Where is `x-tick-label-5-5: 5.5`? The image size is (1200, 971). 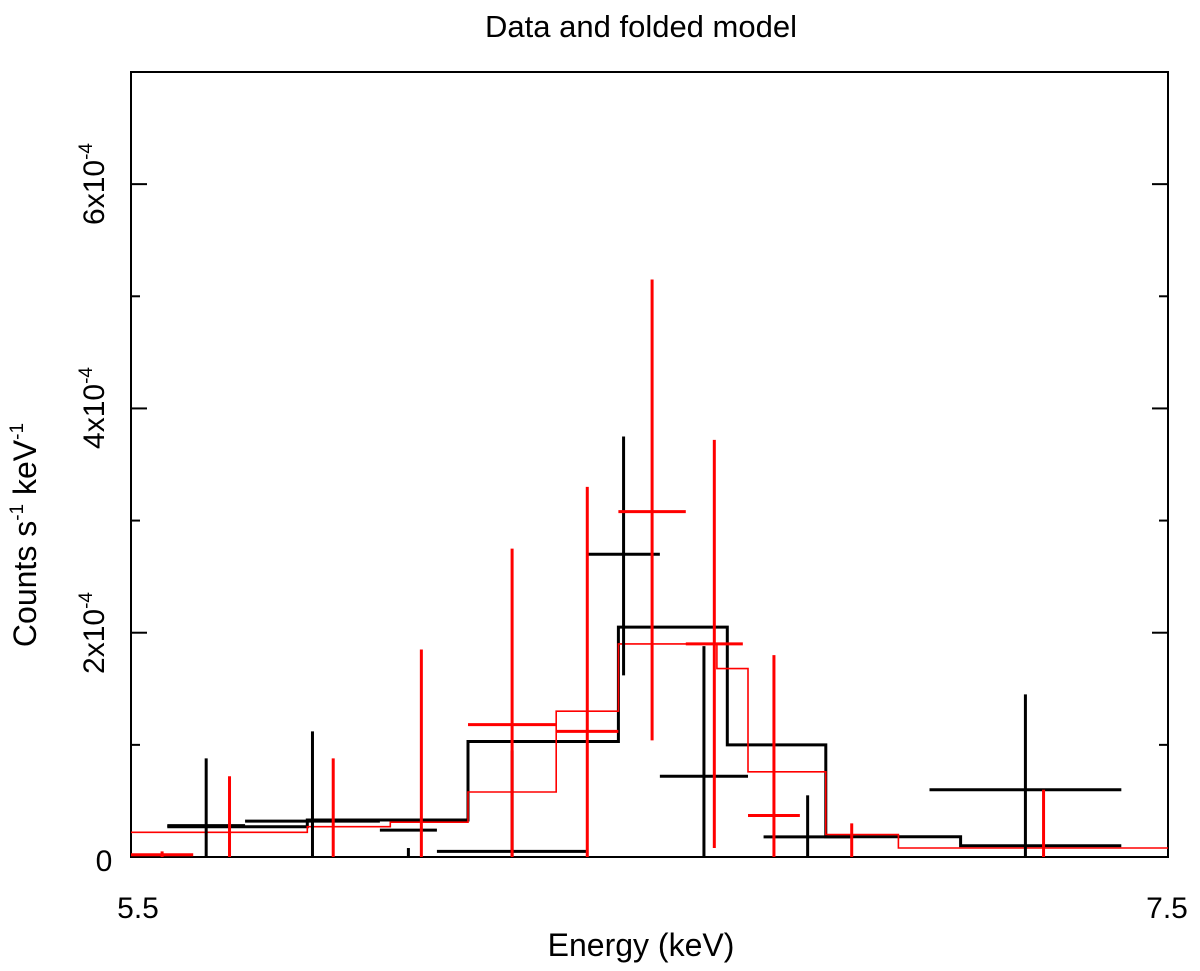 x-tick-label-5-5: 5.5 is located at coordinates (138, 908).